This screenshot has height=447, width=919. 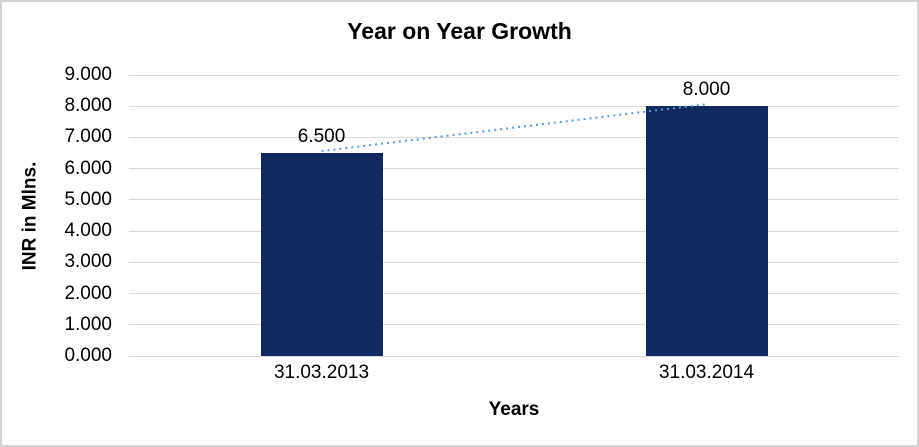 What do you see at coordinates (321, 254) in the screenshot?
I see `bar-31.03.2013` at bounding box center [321, 254].